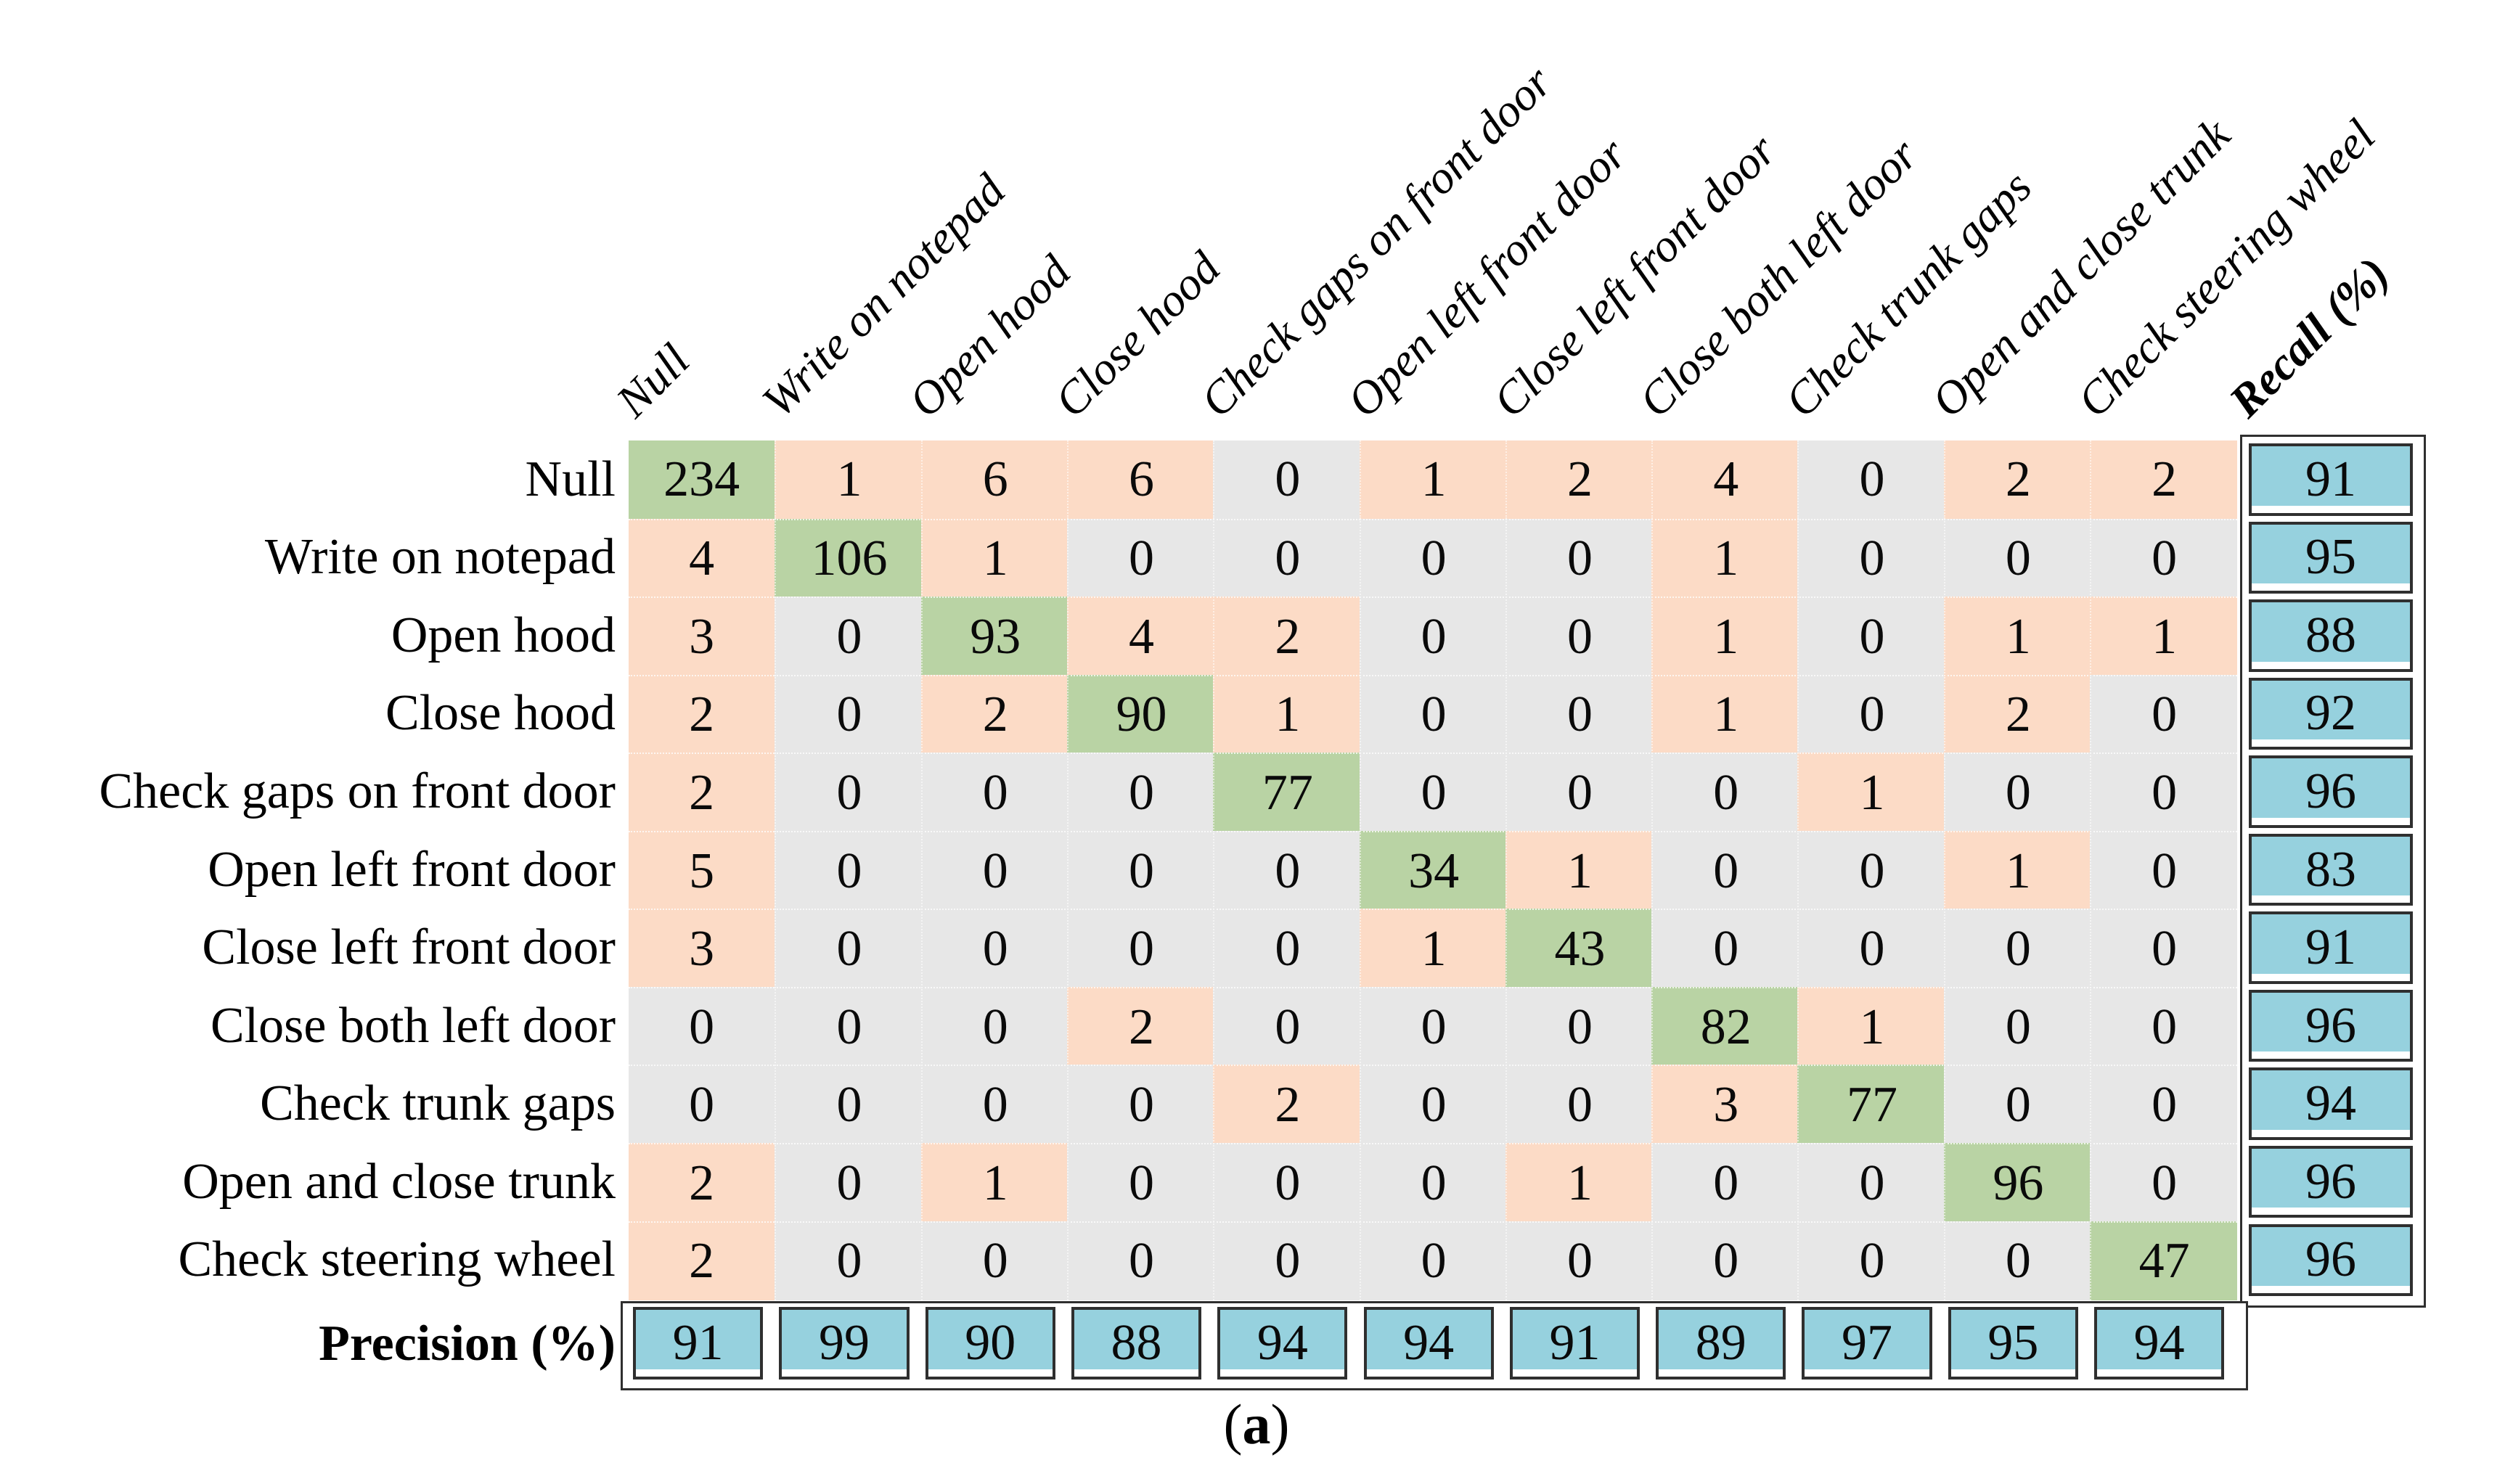  Describe the element at coordinates (702, 479) in the screenshot. I see `matrix-cell: 234` at that location.